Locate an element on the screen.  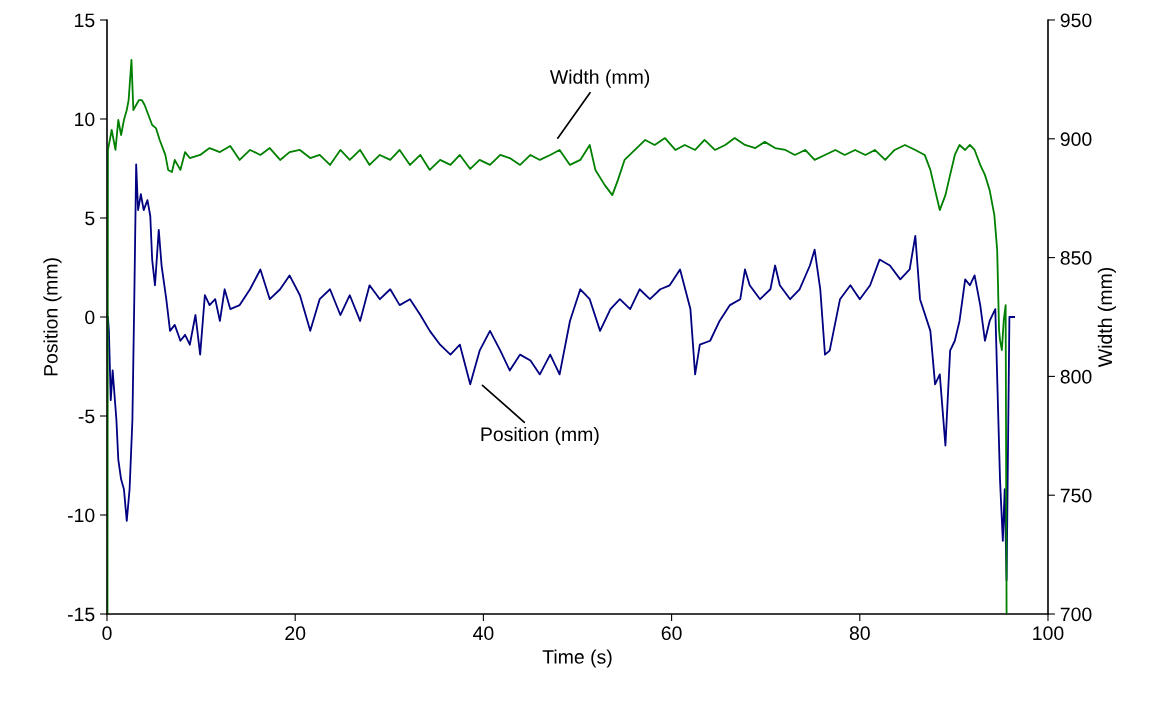
x-tick-label: 80 is located at coordinates (859, 633).